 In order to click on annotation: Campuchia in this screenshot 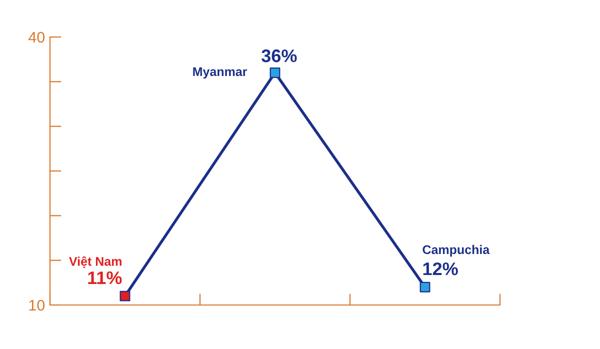, I will do `click(456, 250)`.